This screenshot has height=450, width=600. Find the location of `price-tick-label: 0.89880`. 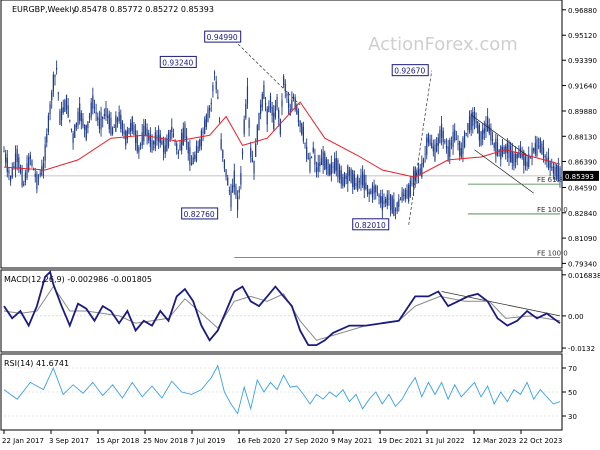

price-tick-label: 0.89880 is located at coordinates (582, 112).